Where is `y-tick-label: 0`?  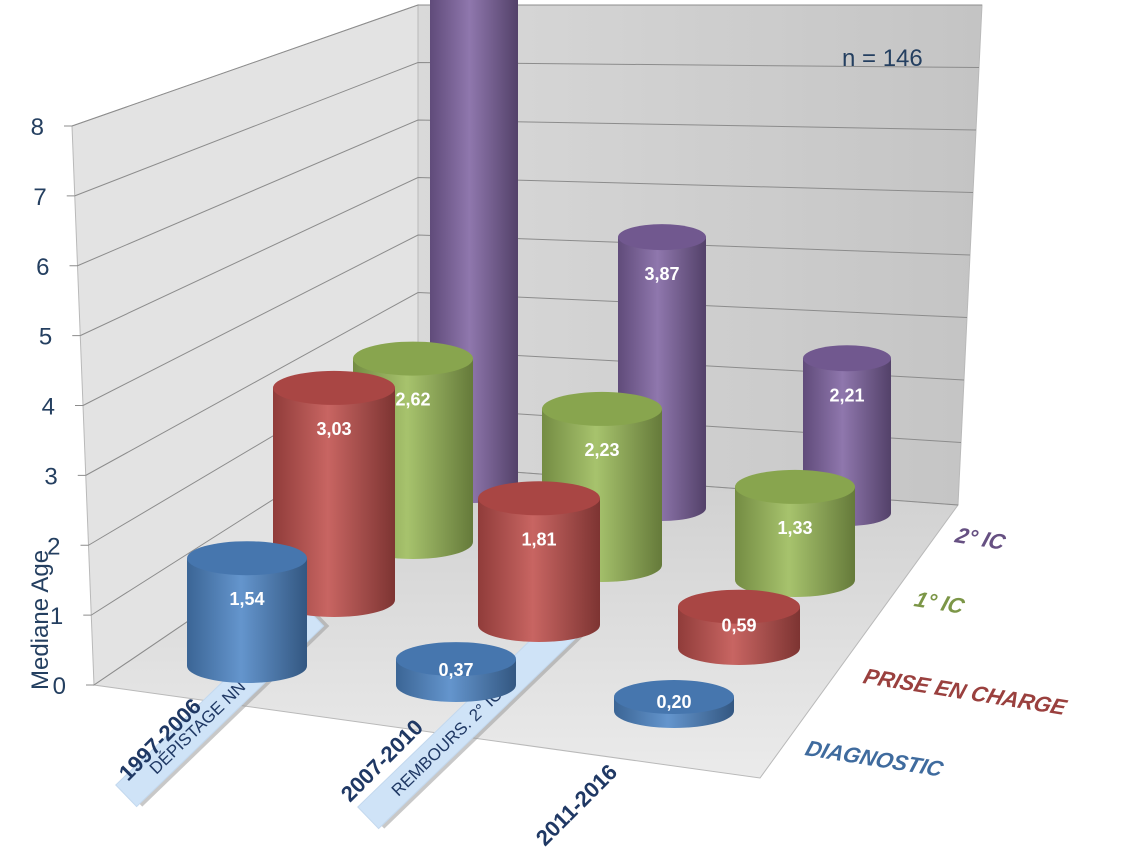 y-tick-label: 0 is located at coordinates (59, 686).